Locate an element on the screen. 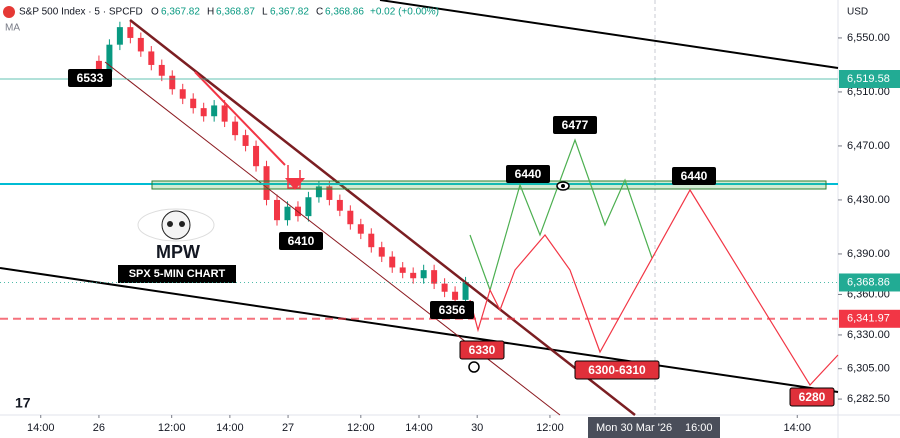 This screenshot has width=900, height=438. annotation: 6300-6310 is located at coordinates (617, 370).